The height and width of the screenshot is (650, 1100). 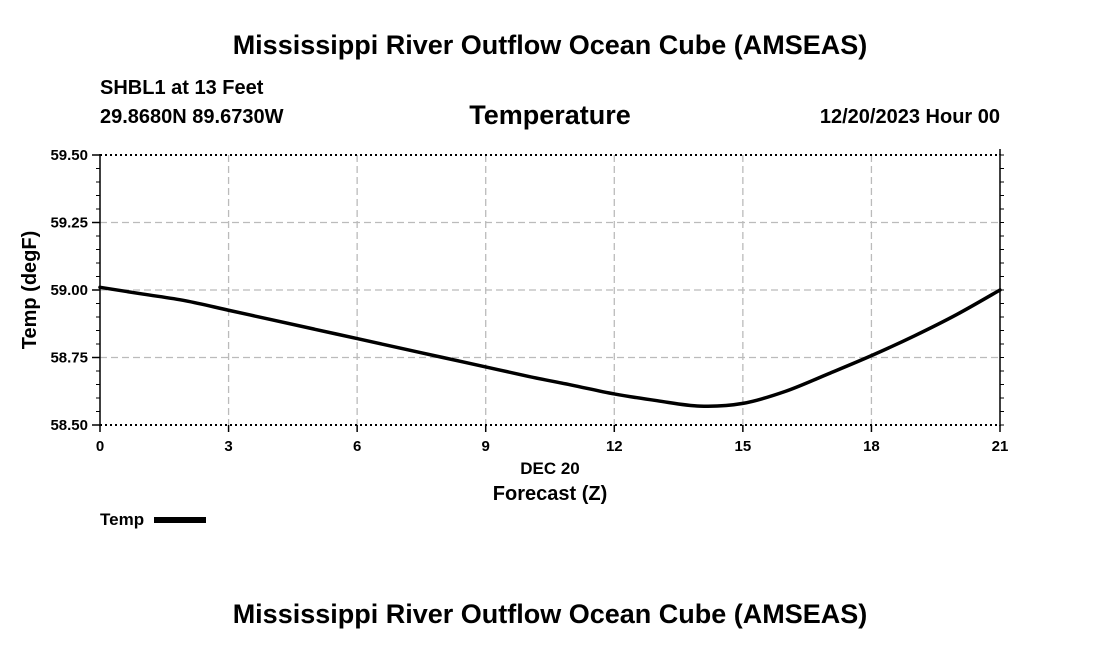 What do you see at coordinates (486, 446) in the screenshot?
I see `x-tick-label: 9` at bounding box center [486, 446].